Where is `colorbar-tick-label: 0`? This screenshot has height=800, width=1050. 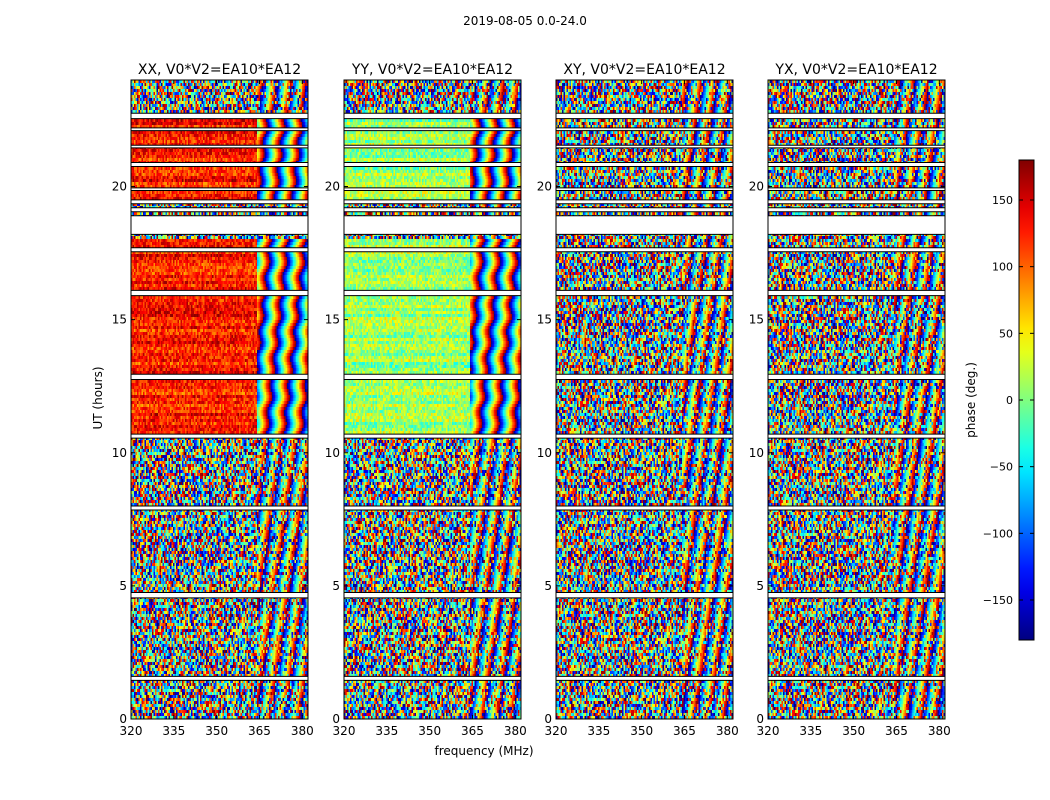 colorbar-tick-label: 0 is located at coordinates (1009, 400).